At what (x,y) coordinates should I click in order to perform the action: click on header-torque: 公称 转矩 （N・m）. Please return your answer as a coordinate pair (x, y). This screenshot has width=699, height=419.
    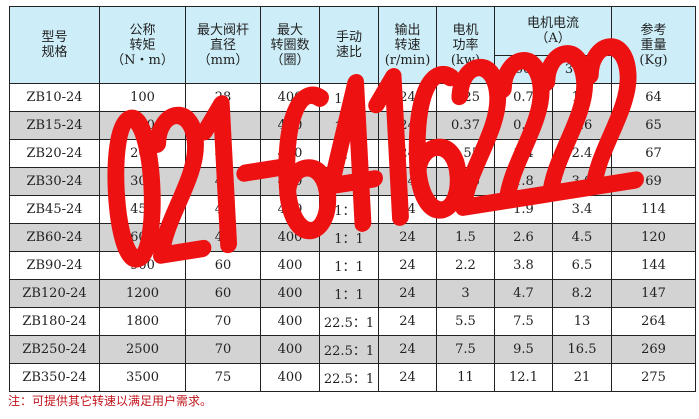
    Looking at the image, I should click on (142, 45).